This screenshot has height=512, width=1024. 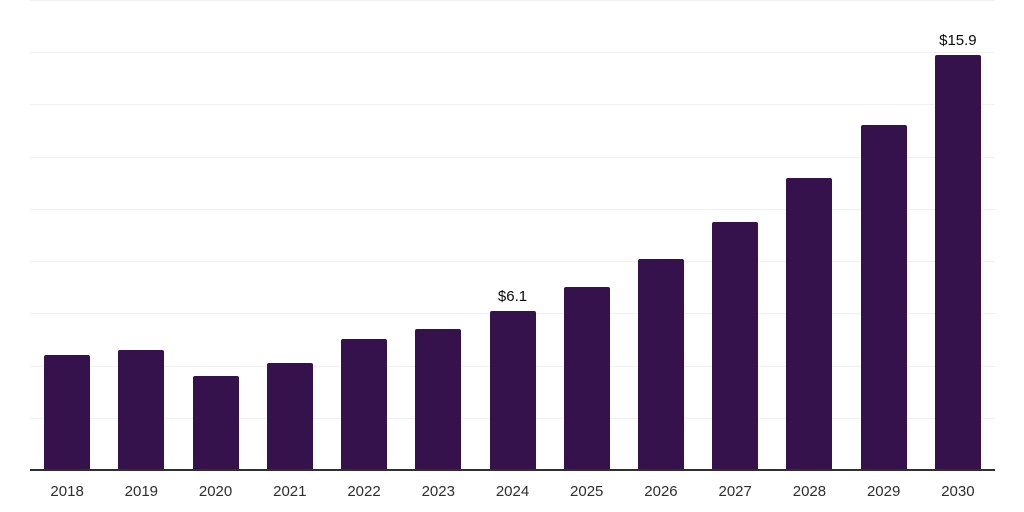 What do you see at coordinates (364, 404) in the screenshot?
I see `bar-2022` at bounding box center [364, 404].